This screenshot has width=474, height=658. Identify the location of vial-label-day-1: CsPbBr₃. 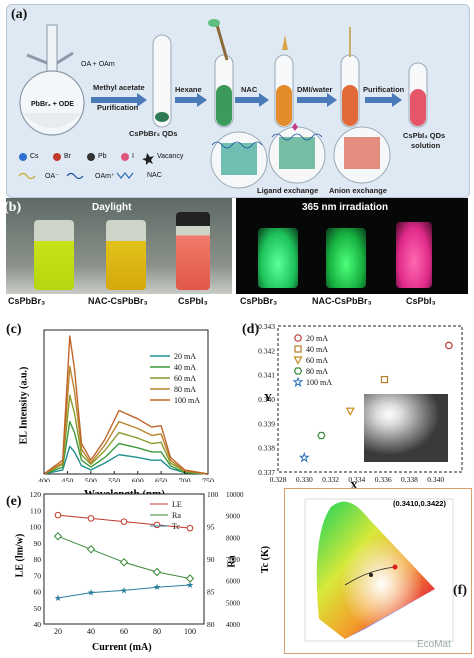
(27, 301).